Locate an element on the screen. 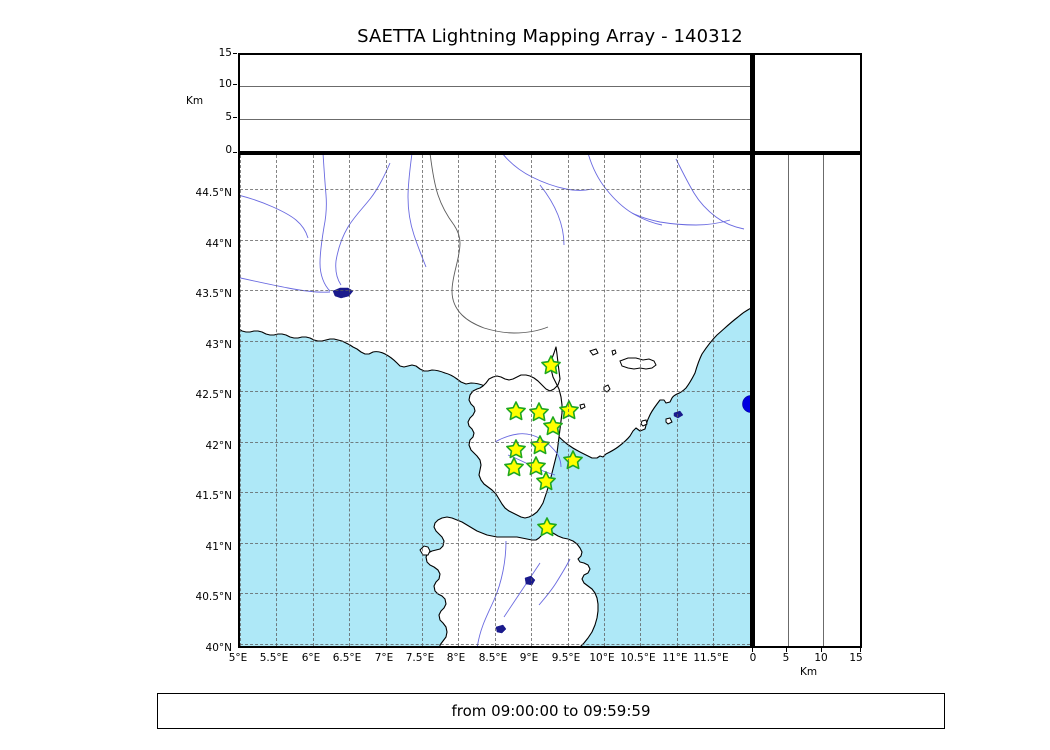 Image resolution: width=1050 pixels, height=750 pixels. gorgona-island is located at coordinates (614, 352).